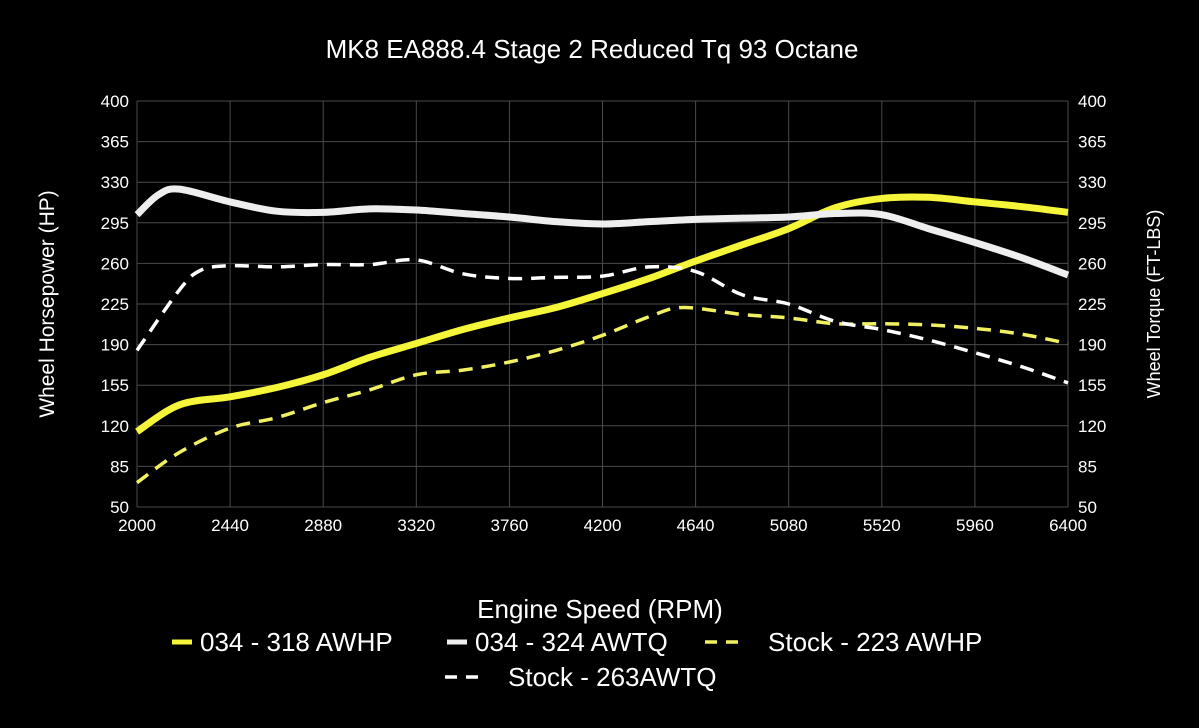 Image resolution: width=1199 pixels, height=728 pixels. What do you see at coordinates (1154, 304) in the screenshot?
I see `y2-axis-label: Wheel Torque (FT-LBS)` at bounding box center [1154, 304].